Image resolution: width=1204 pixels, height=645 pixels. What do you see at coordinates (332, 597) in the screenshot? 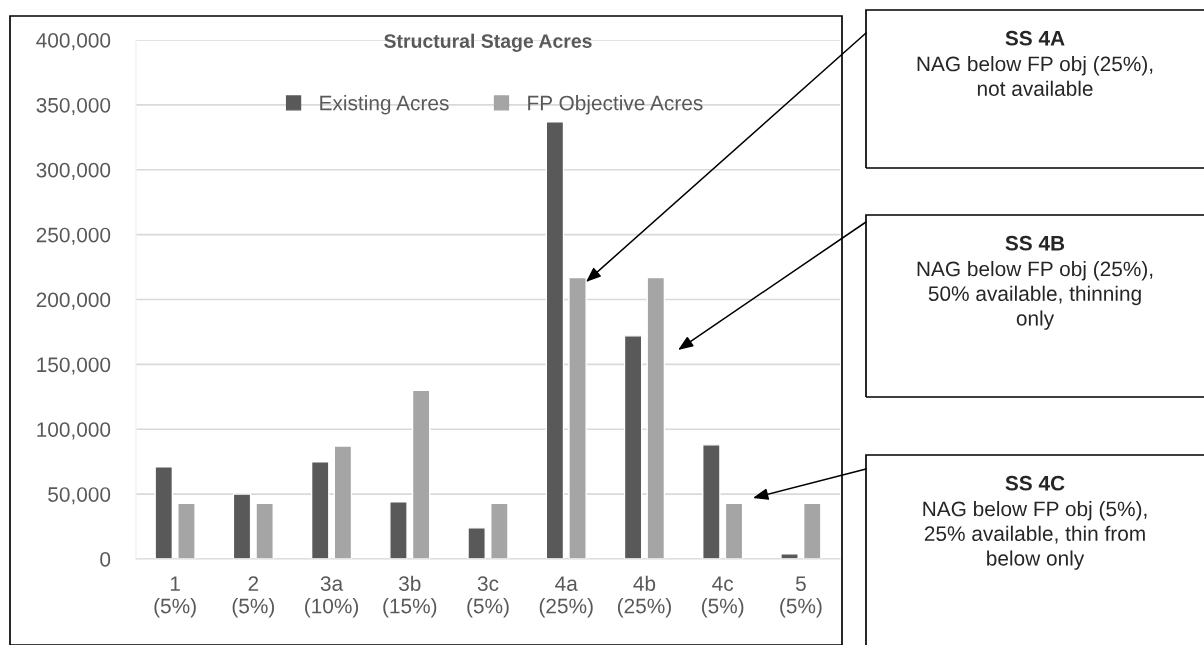
I see `x-tick-label: 3a (10%)` at bounding box center [332, 597].